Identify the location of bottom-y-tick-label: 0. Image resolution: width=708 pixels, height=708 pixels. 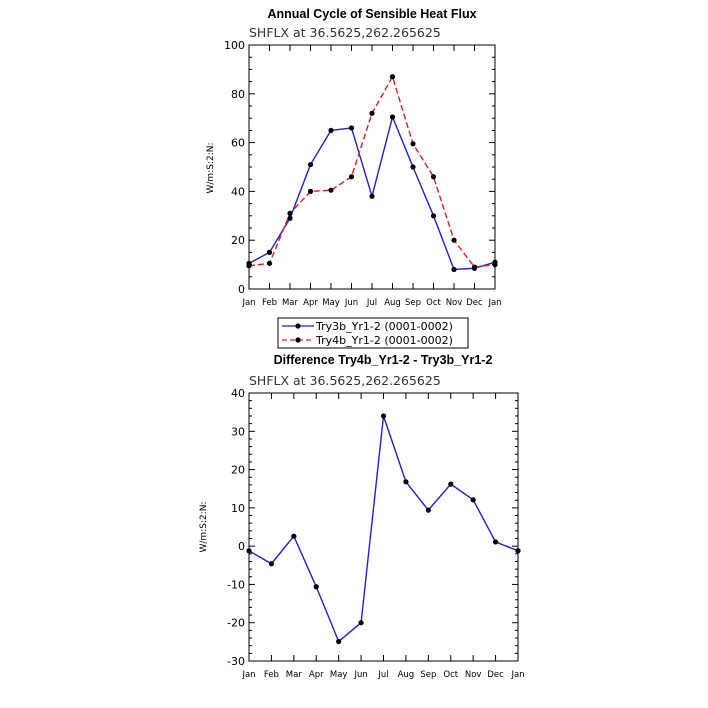
(241, 546).